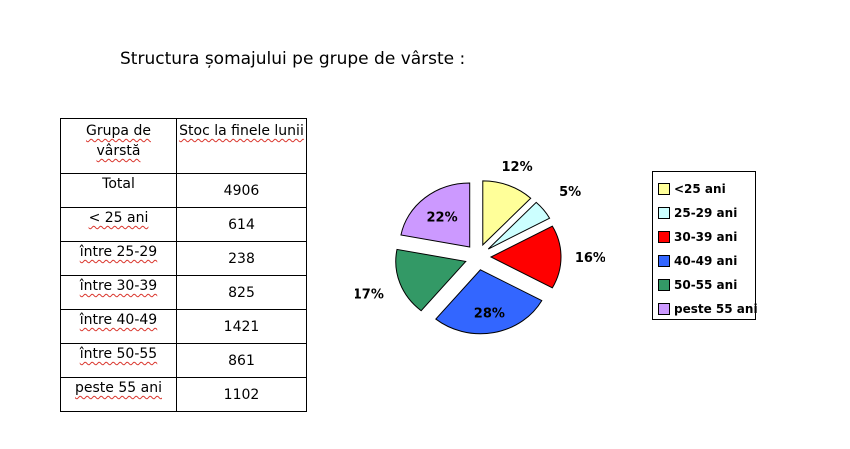 The width and height of the screenshot is (850, 449). I want to click on legend-label: 30-39 ani, so click(706, 237).